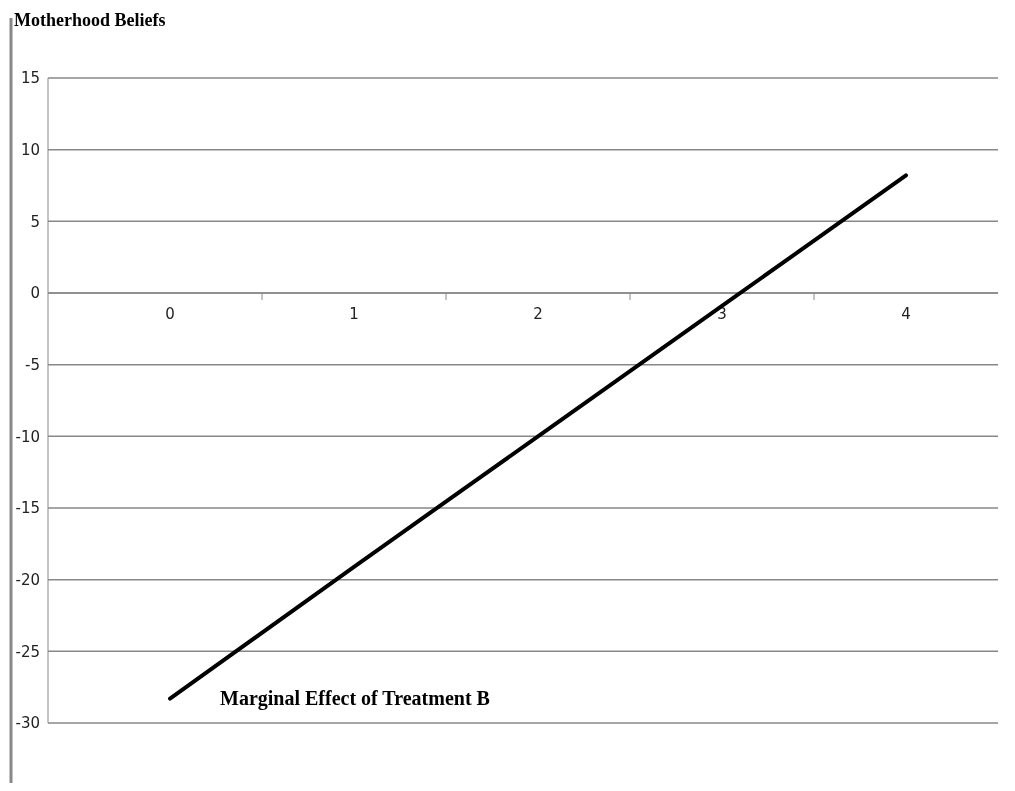 The height and width of the screenshot is (791, 1015). Describe the element at coordinates (27, 436) in the screenshot. I see `y-tick-label: -10` at that location.